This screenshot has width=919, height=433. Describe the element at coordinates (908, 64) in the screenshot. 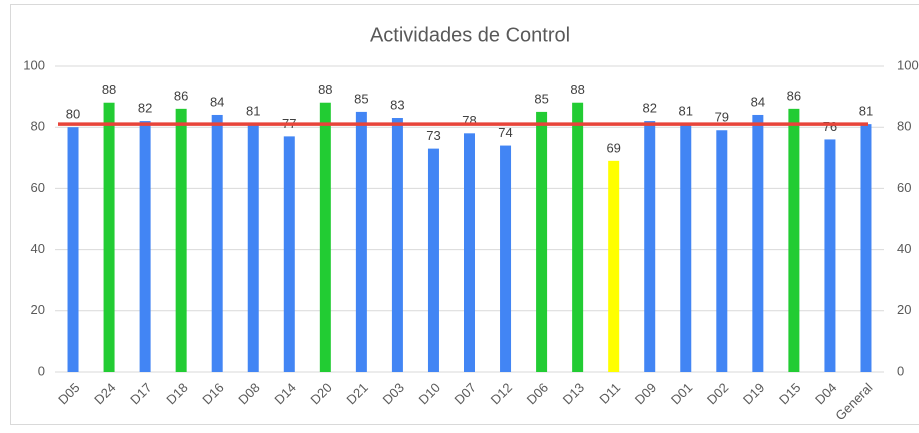

I see `y2-tick-label: 100` at that location.